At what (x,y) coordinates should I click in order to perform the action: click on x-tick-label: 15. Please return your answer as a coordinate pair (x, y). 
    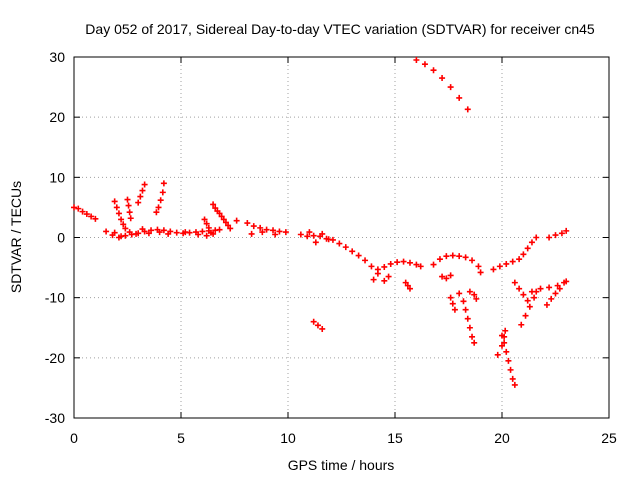
    Looking at the image, I should click on (395, 438).